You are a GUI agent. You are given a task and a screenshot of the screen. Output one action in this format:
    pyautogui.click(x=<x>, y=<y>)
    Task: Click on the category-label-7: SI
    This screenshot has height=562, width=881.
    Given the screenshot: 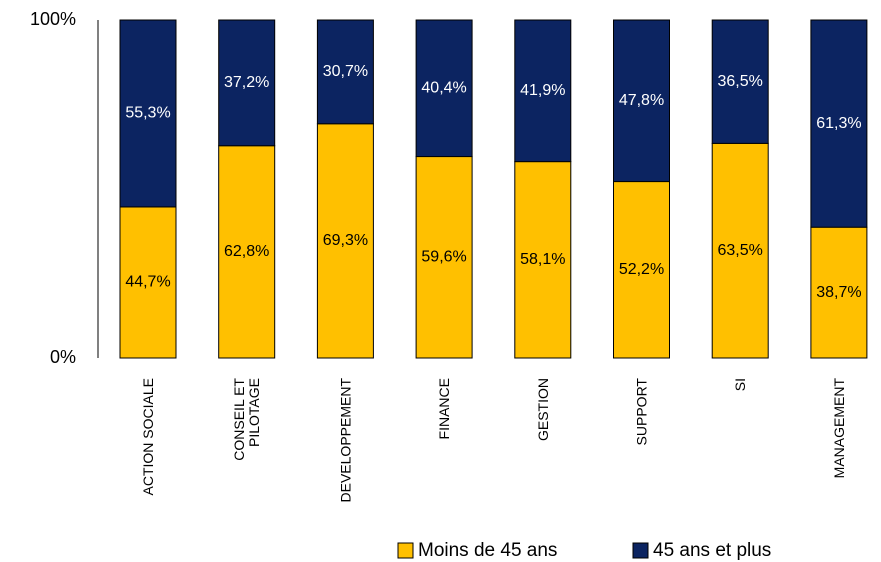 What is the action you would take?
    pyautogui.click(x=740, y=384)
    